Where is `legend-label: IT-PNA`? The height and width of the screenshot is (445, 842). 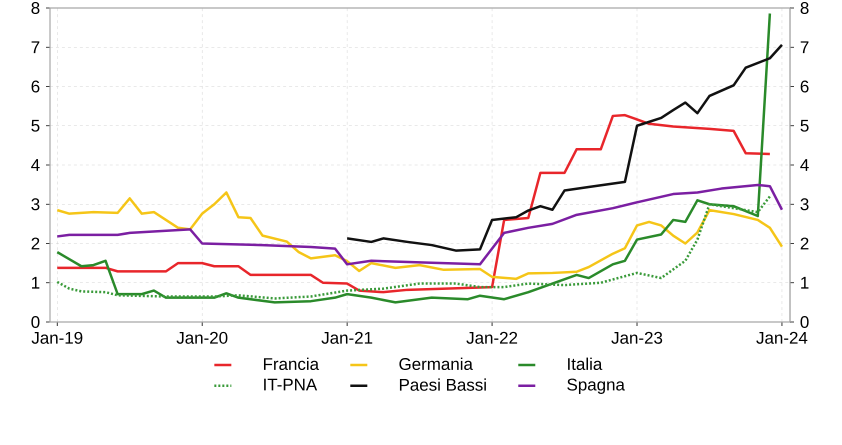 legend-label: IT-PNA is located at coordinates (291, 384).